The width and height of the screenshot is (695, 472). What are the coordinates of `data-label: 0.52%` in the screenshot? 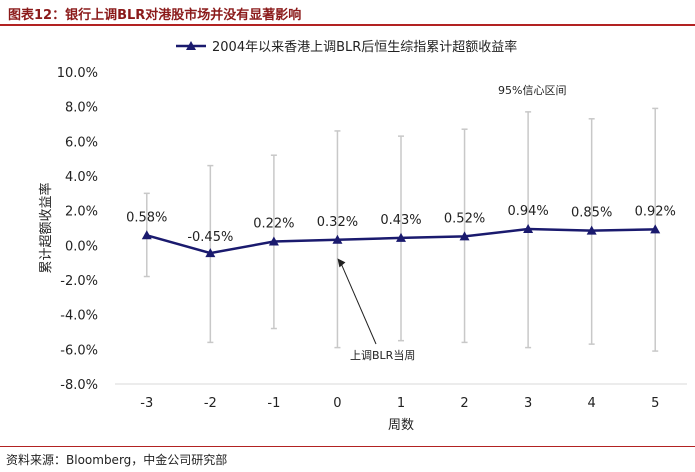 It's located at (464, 218).